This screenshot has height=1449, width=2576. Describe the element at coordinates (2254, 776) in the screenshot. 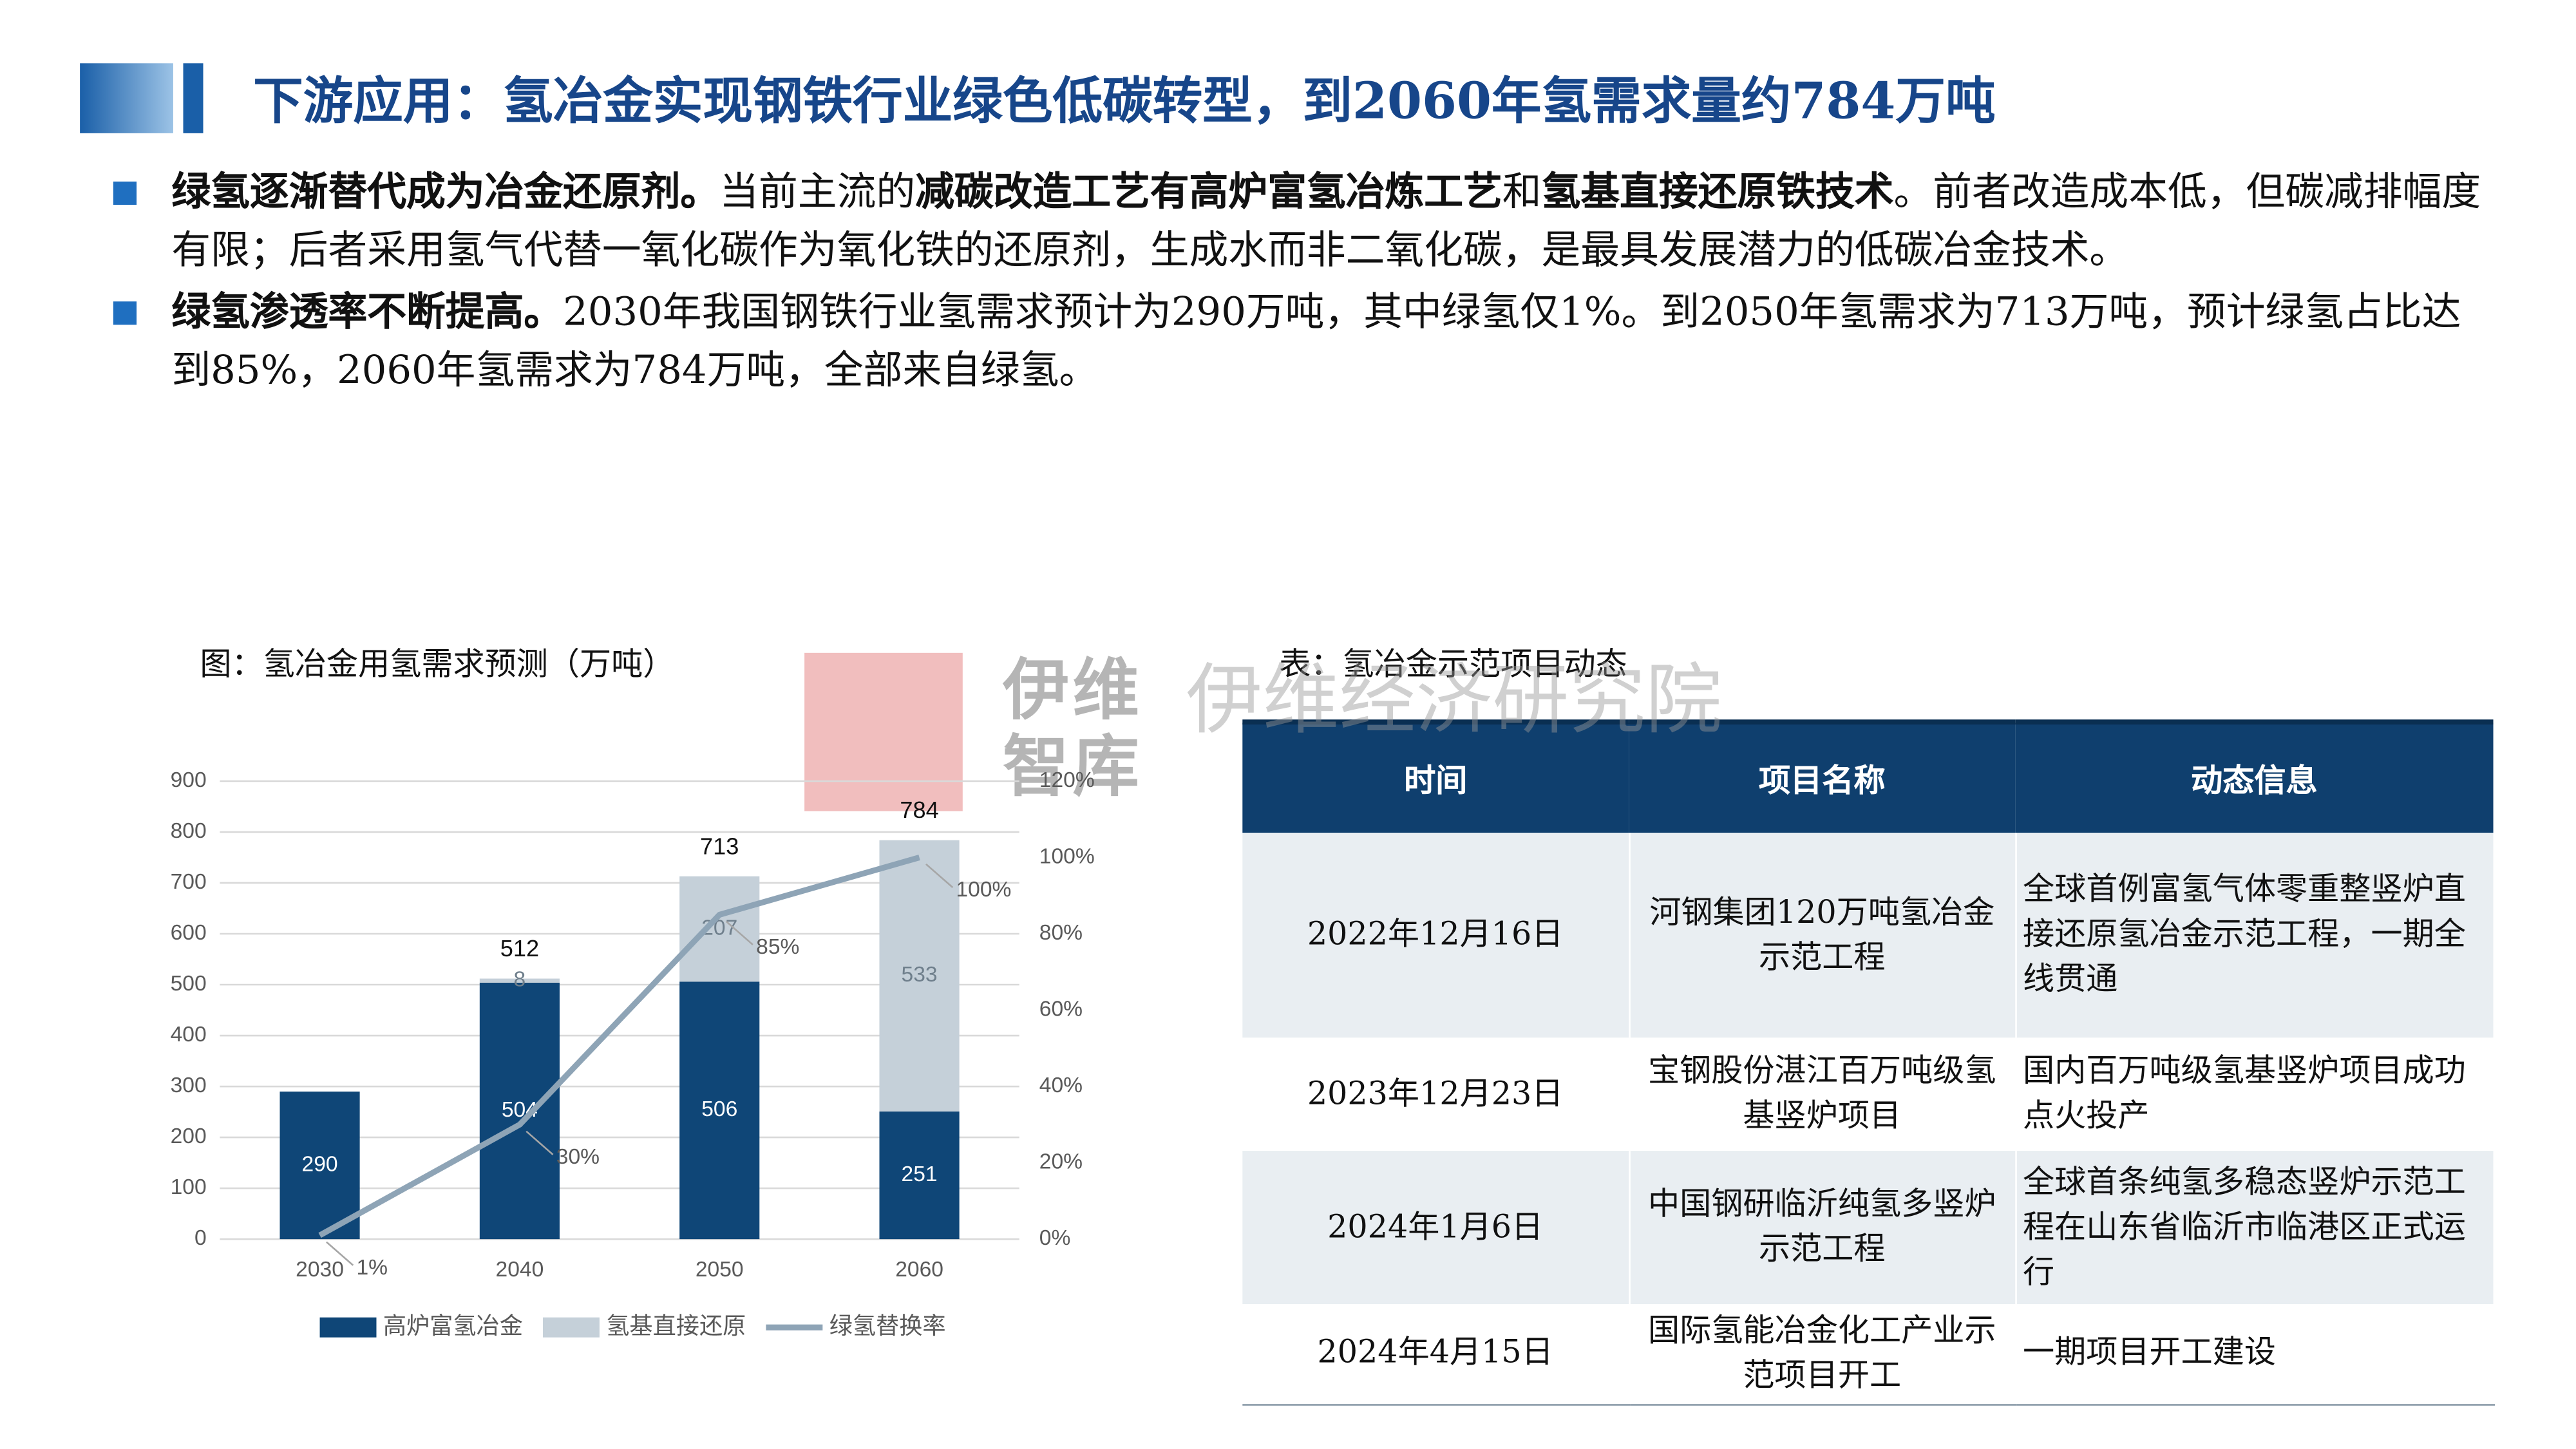

I see `column-header: 动态信息` at that location.